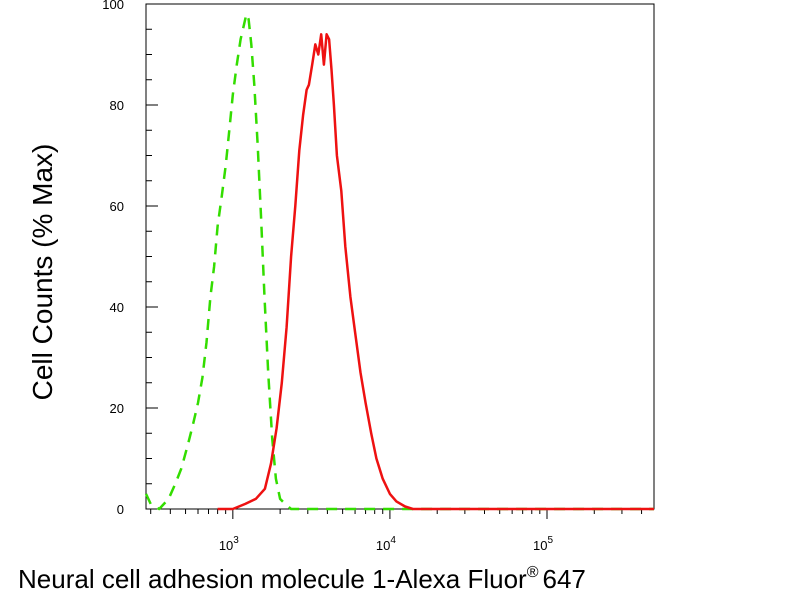 The image size is (800, 600). I want to click on x-tick-label: 10⁵, so click(543, 544).